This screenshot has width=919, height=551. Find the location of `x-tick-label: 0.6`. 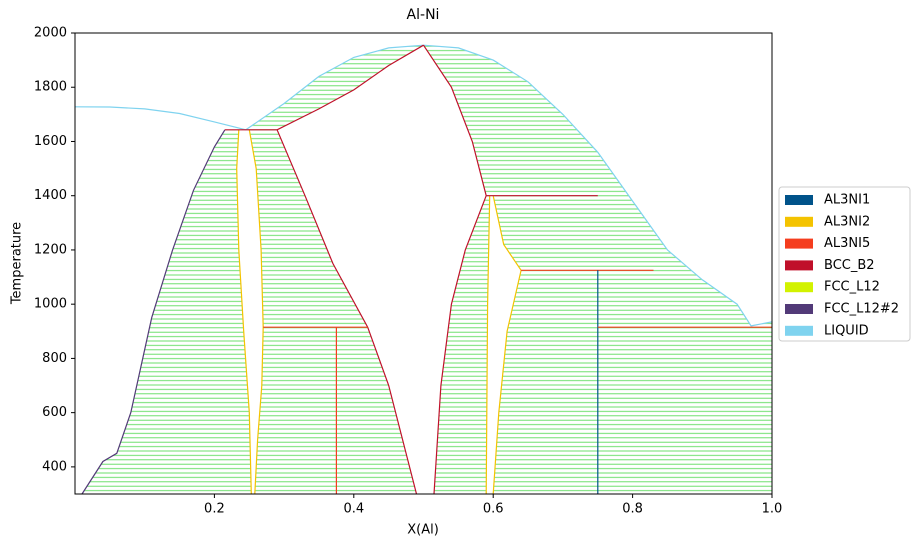

x-tick-label: 0.6 is located at coordinates (493, 509).